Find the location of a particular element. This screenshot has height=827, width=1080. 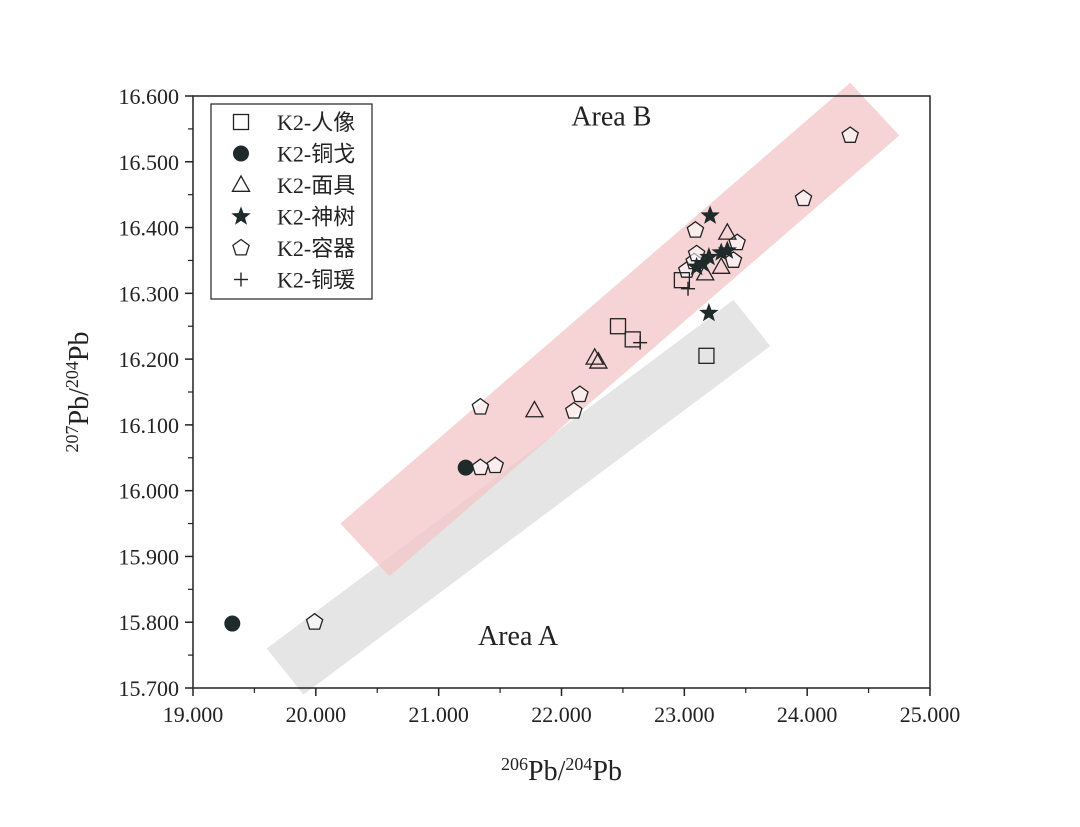

y-tick-label: 15.700 is located at coordinates (149, 688).